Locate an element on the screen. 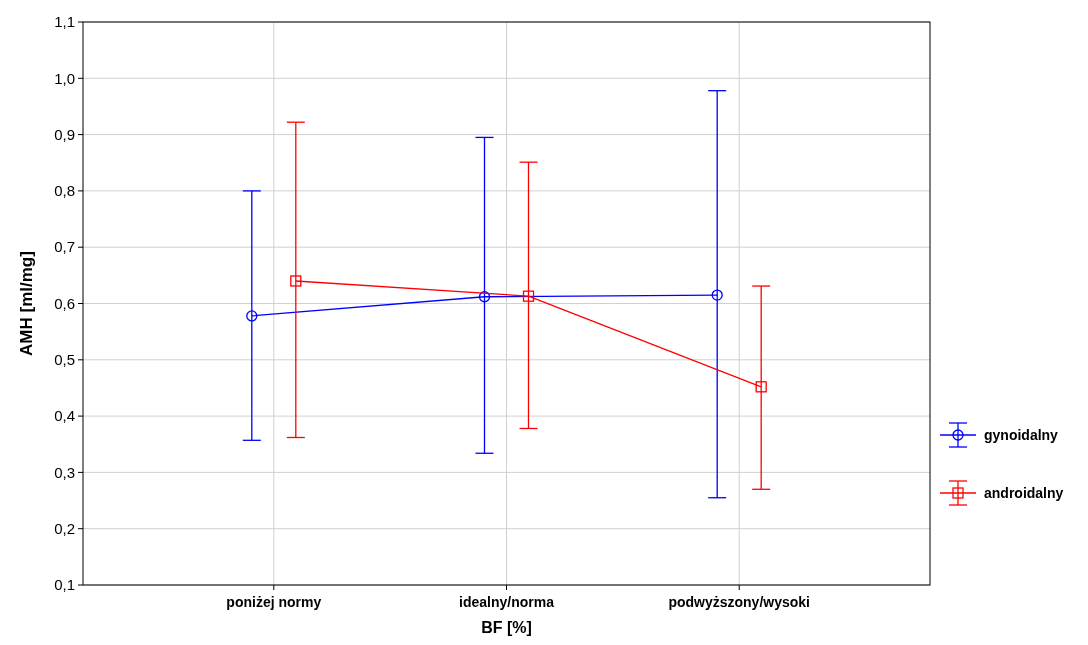  x-axis-title: BF [%] is located at coordinates (506, 627).